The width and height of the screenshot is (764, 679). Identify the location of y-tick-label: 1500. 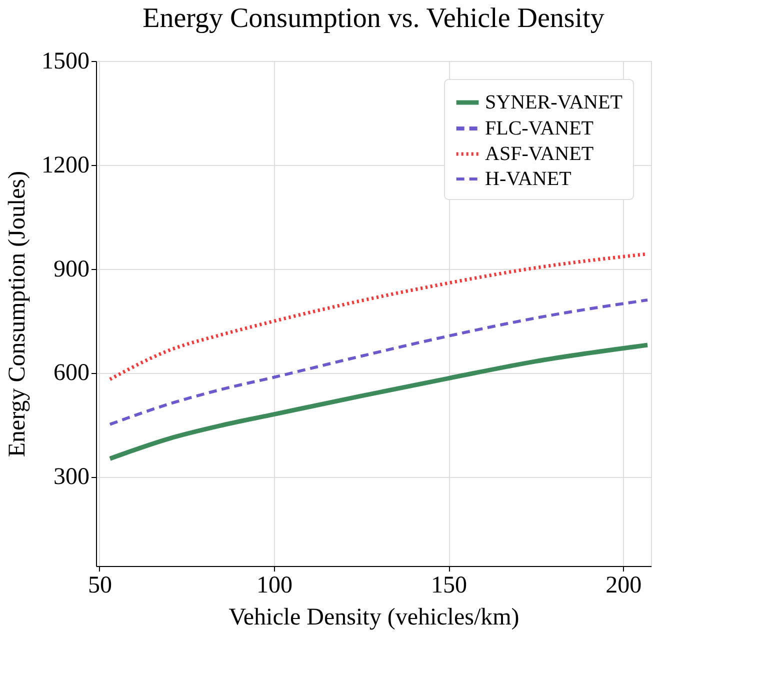
(66, 61).